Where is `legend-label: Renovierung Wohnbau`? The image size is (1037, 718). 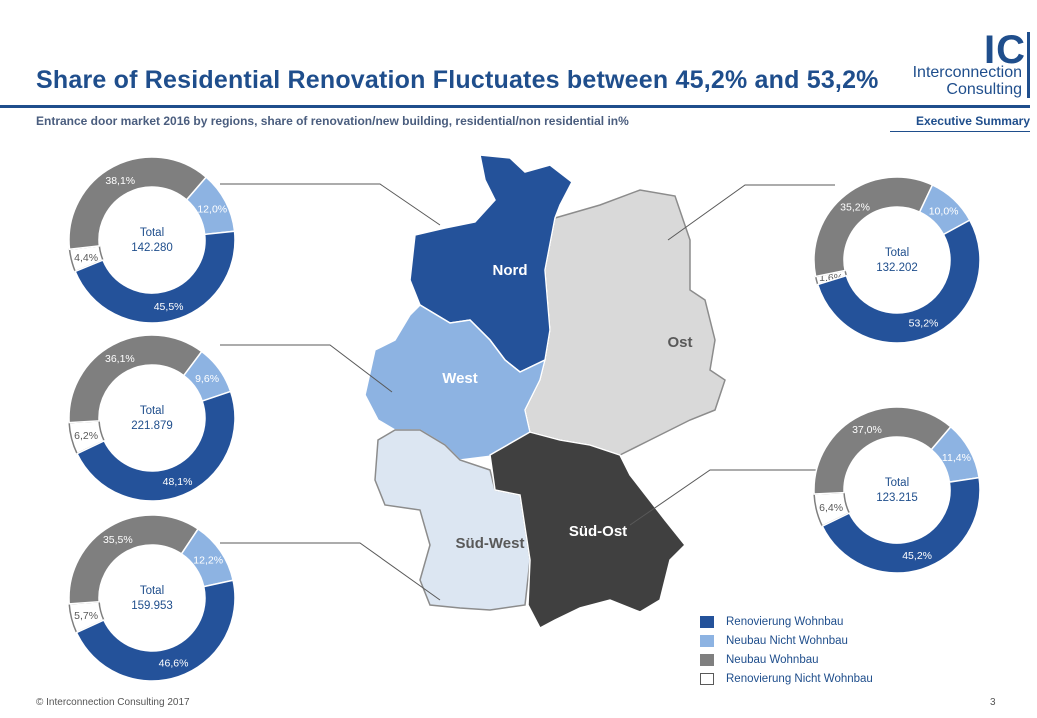 legend-label: Renovierung Wohnbau is located at coordinates (785, 621).